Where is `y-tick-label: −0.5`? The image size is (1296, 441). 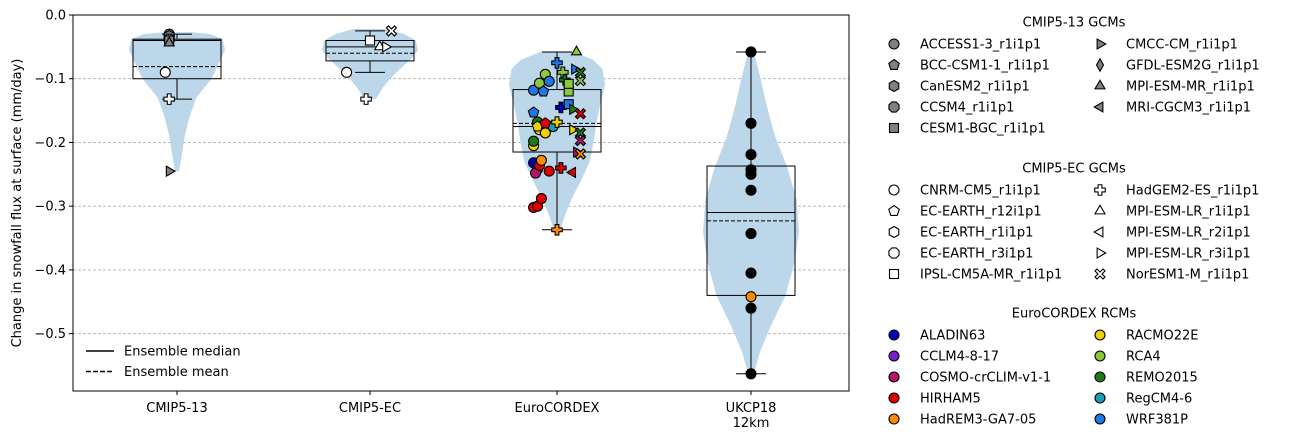 y-tick-label: −0.5 is located at coordinates (50, 334).